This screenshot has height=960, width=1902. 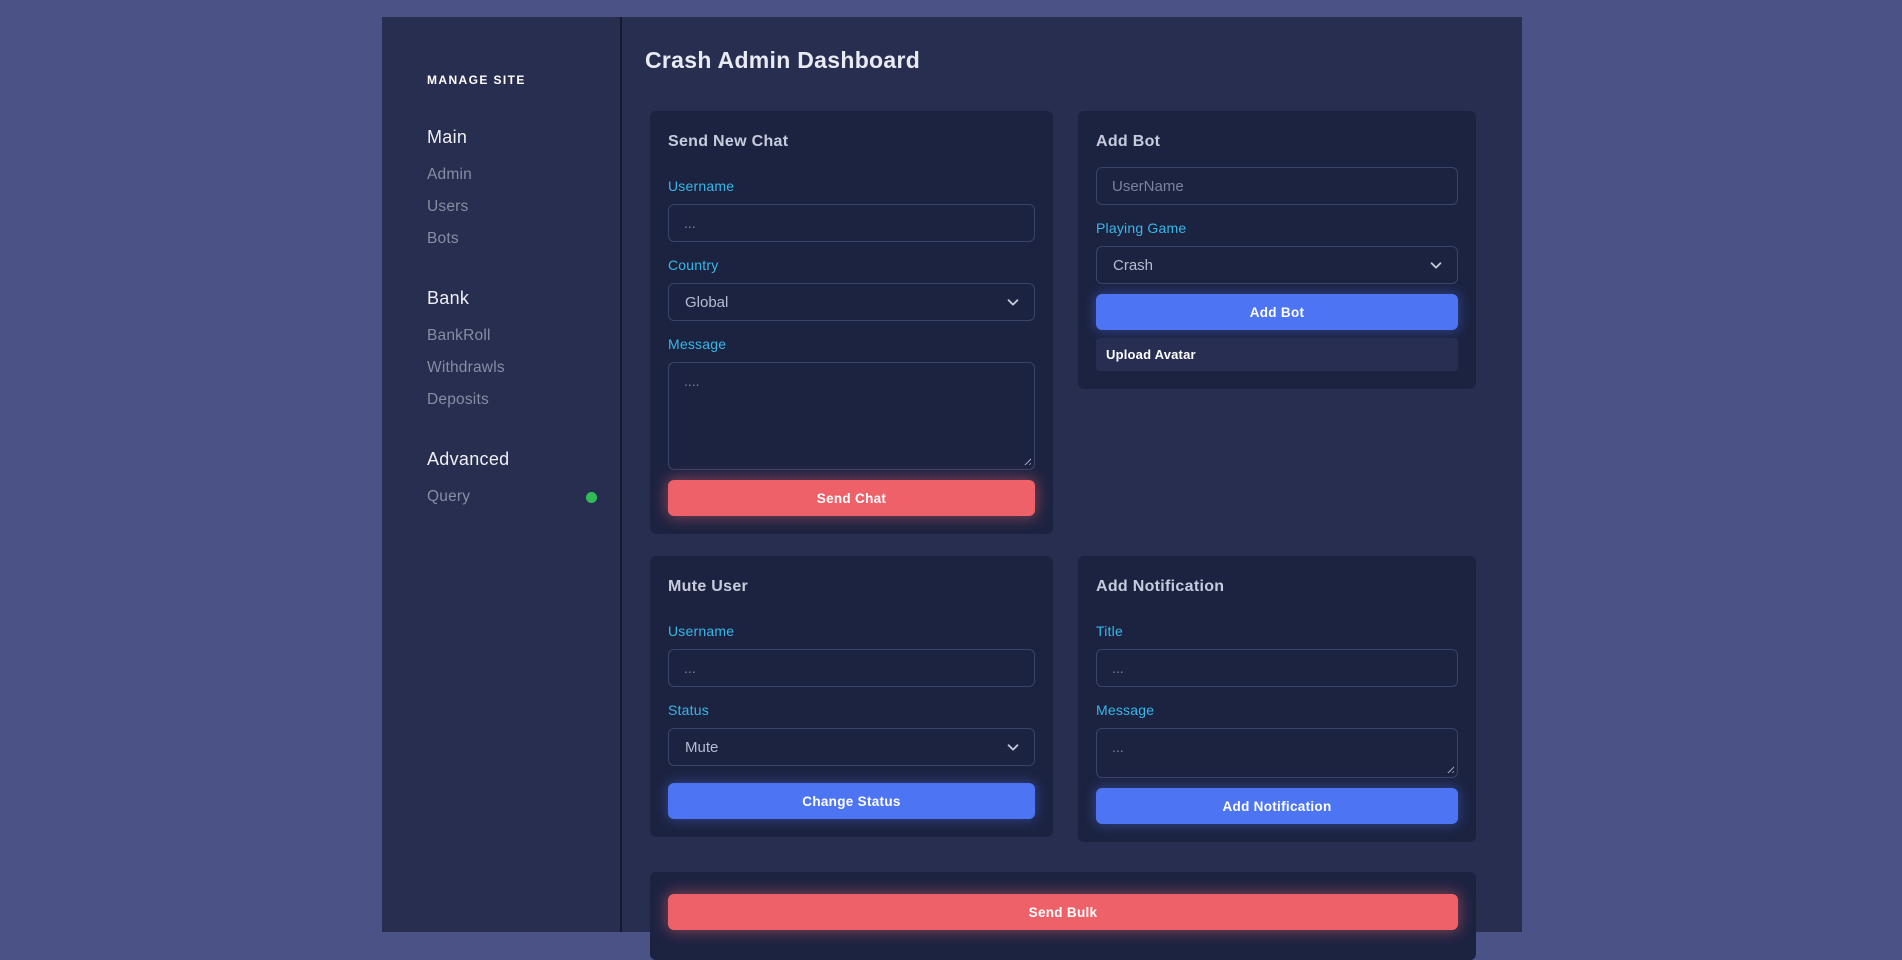 What do you see at coordinates (1277, 265) in the screenshot?
I see `playing-game-select: Crash` at bounding box center [1277, 265].